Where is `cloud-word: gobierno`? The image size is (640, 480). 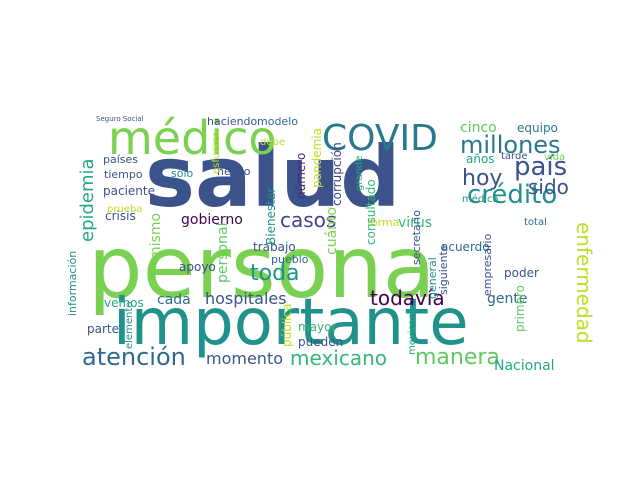
cloud-word: gobierno is located at coordinates (212, 220).